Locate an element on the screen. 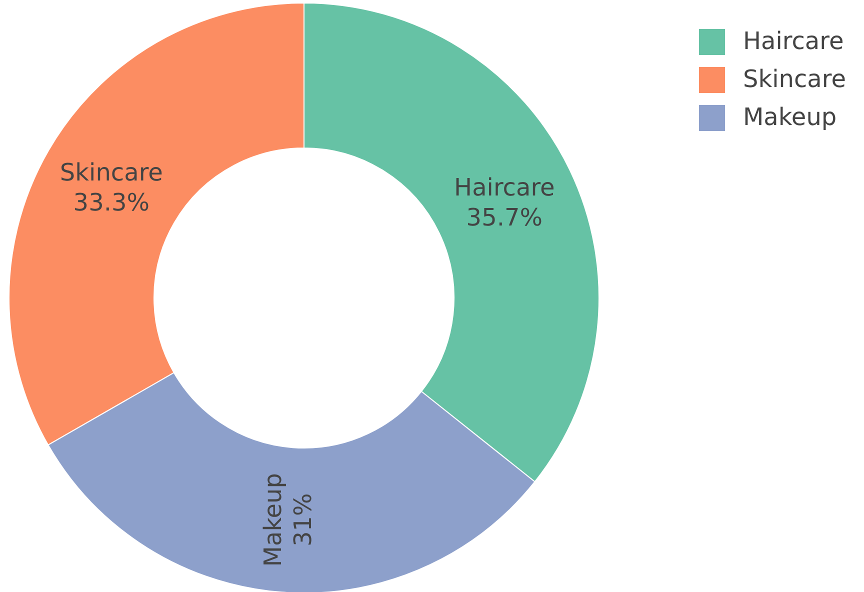 This screenshot has height=592, width=864. data-label: 35.7% is located at coordinates (504, 217).